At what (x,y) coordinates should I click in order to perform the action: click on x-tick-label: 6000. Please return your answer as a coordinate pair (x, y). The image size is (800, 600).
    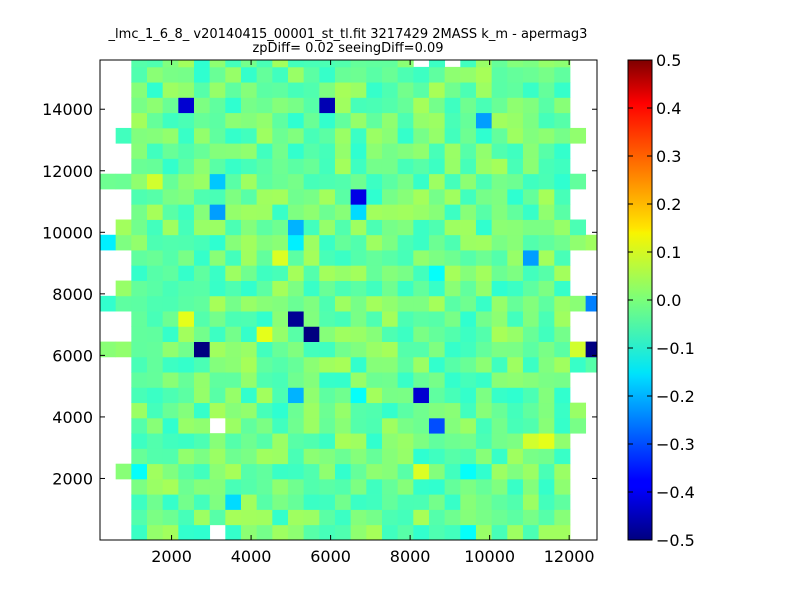
    Looking at the image, I should click on (330, 556).